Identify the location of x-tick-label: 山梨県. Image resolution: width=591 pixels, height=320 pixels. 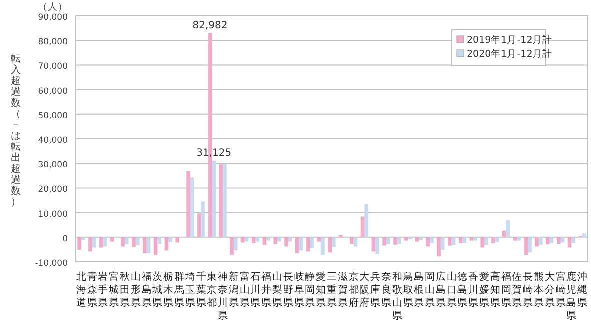
(277, 290).